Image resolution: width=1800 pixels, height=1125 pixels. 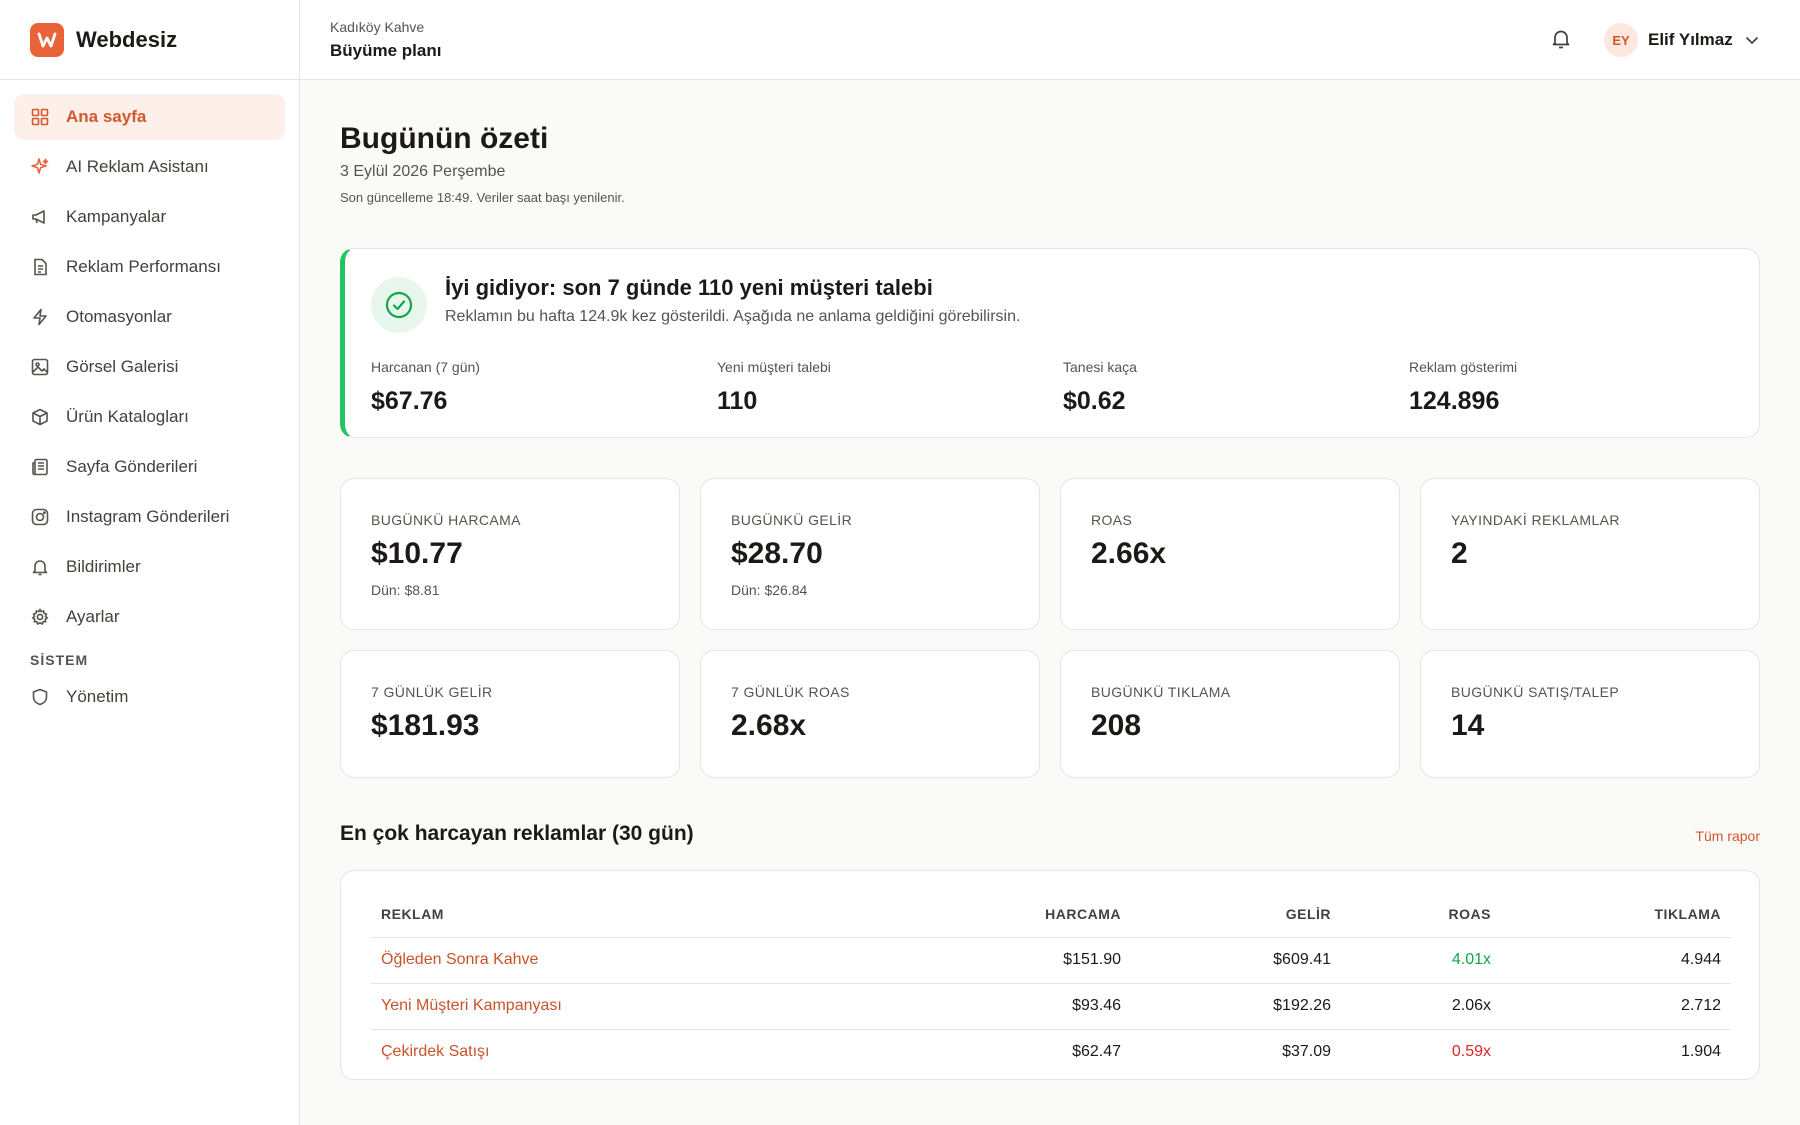 What do you see at coordinates (40, 117) in the screenshot?
I see `dashboard-grid-icon` at bounding box center [40, 117].